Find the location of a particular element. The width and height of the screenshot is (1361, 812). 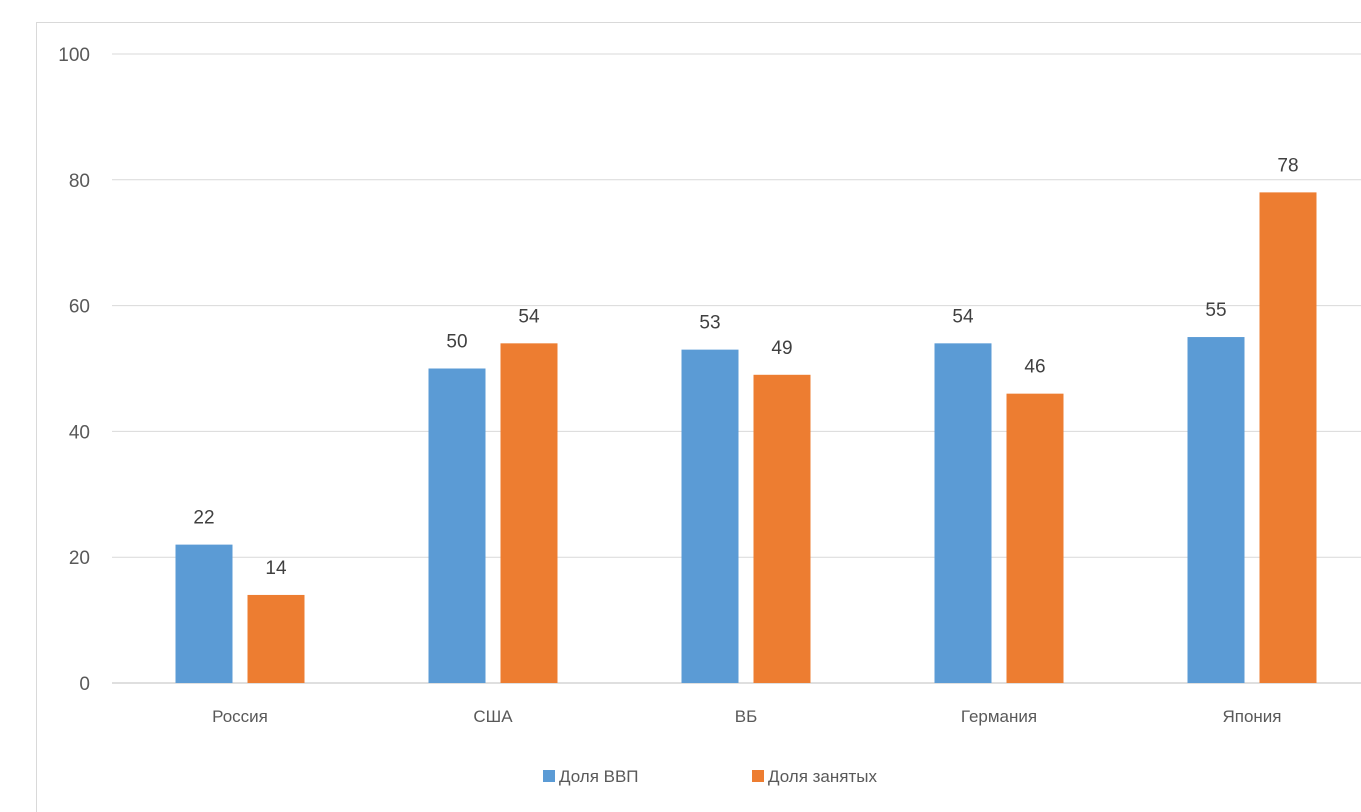

data-label: 78 is located at coordinates (1287, 165).